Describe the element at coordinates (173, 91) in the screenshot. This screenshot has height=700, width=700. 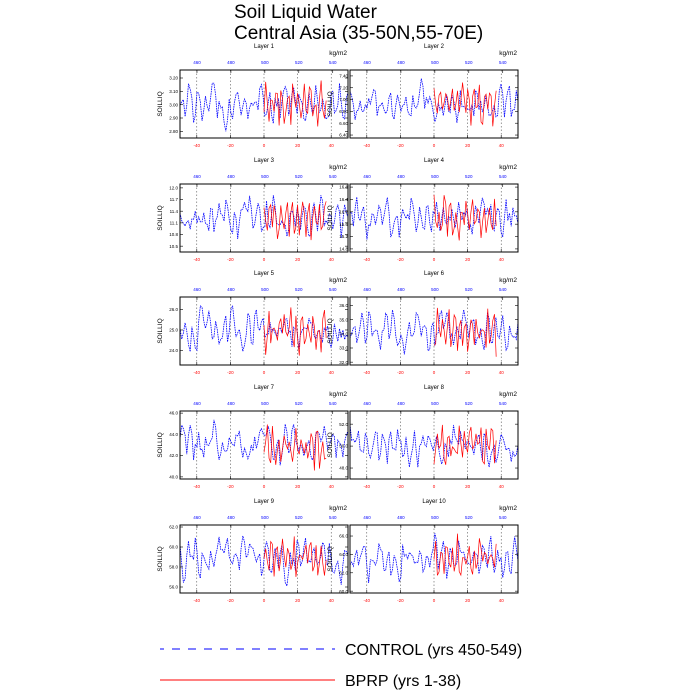
I see `y-tick-label: 3.10` at that location.